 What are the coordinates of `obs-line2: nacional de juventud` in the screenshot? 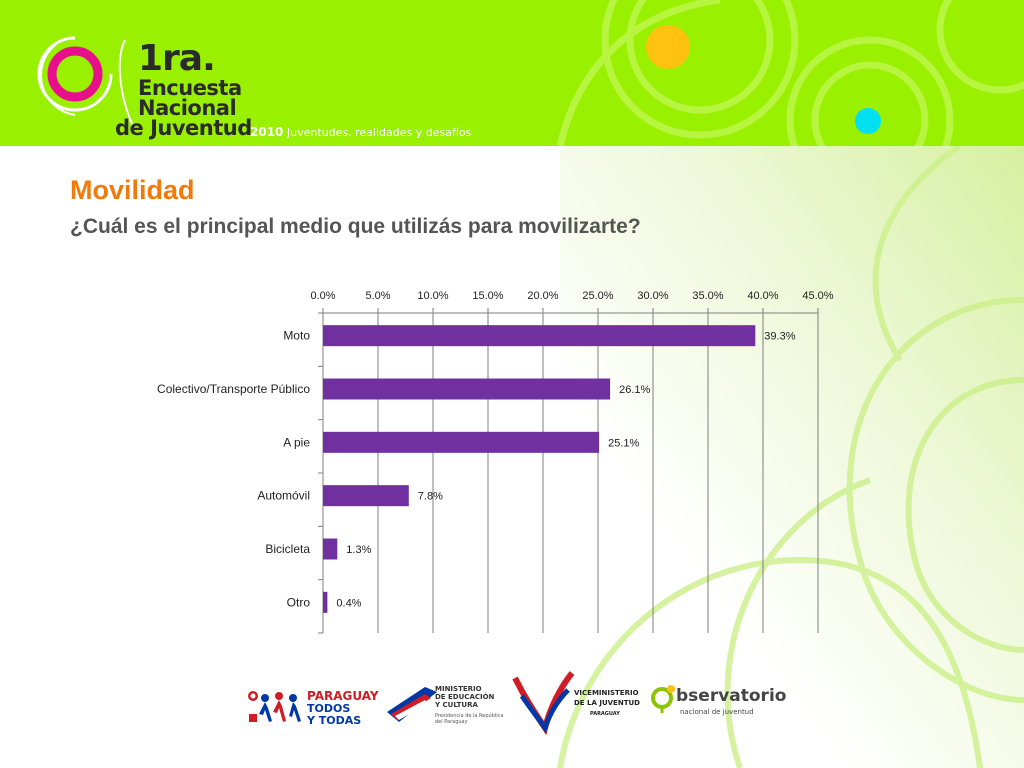 It's located at (717, 712).